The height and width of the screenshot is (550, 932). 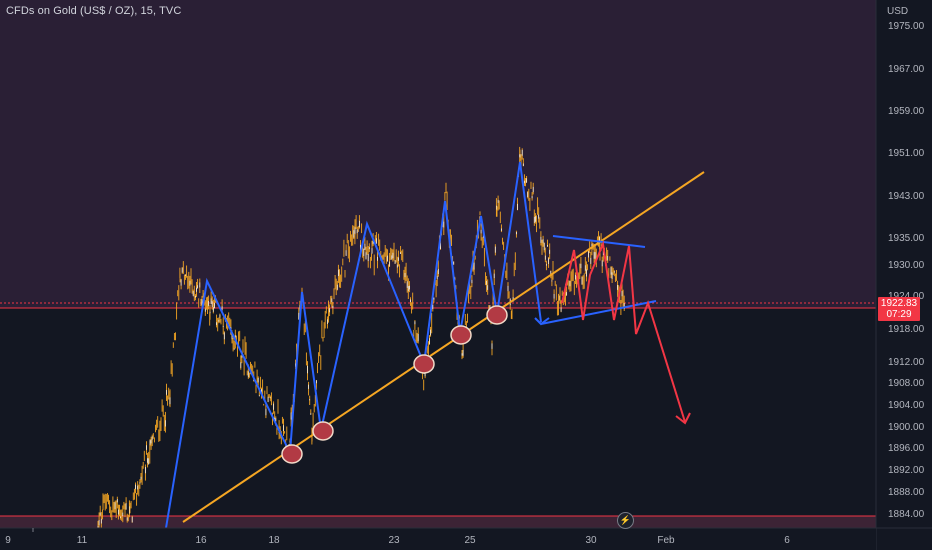 I want to click on price-tick-label: 1888.00, so click(x=906, y=492).